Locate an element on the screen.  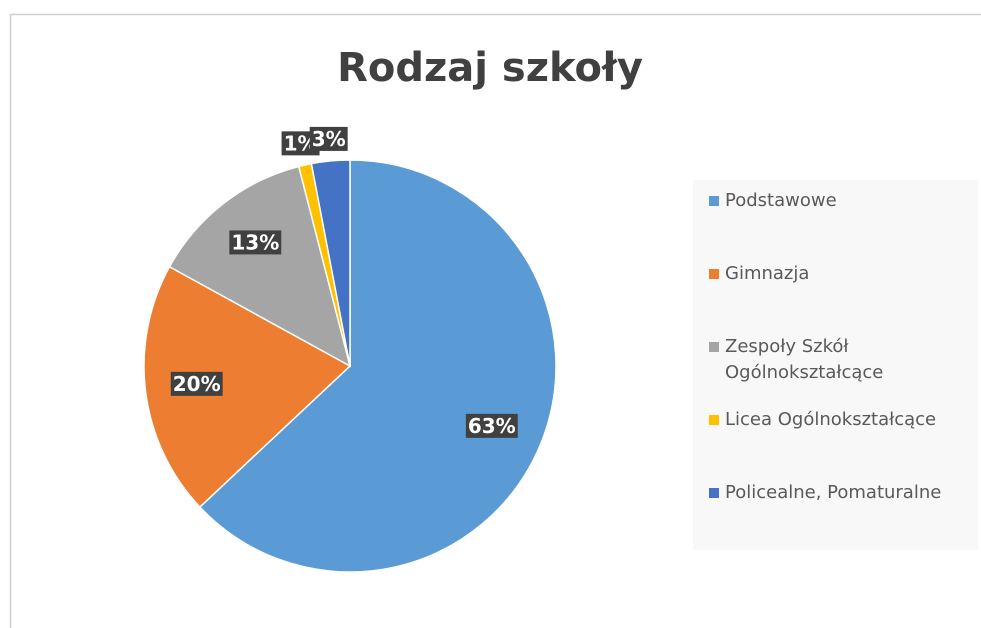
legend-entry: Licea Ogólnokształcące is located at coordinates (836, 443).